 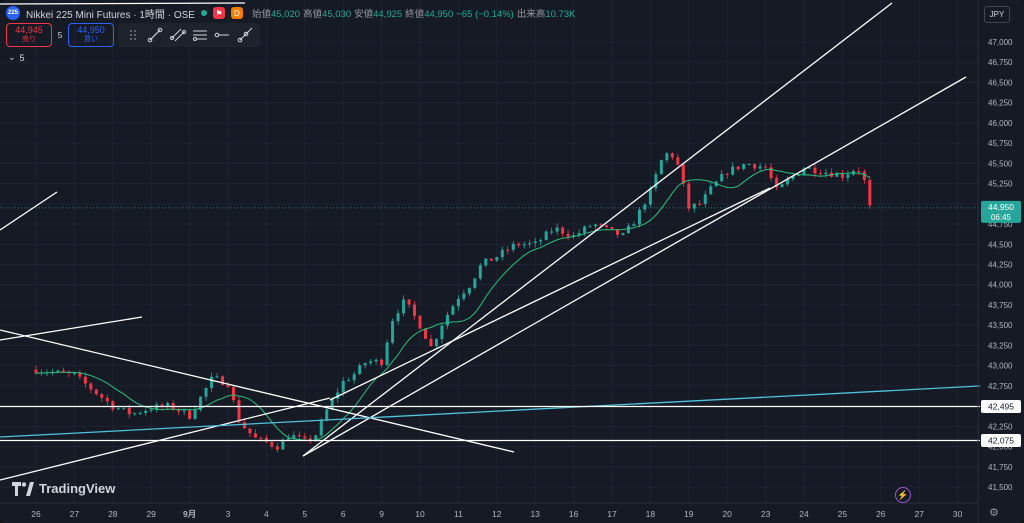 I want to click on indicators-toggle: ⌄ 5, so click(x=16, y=57).